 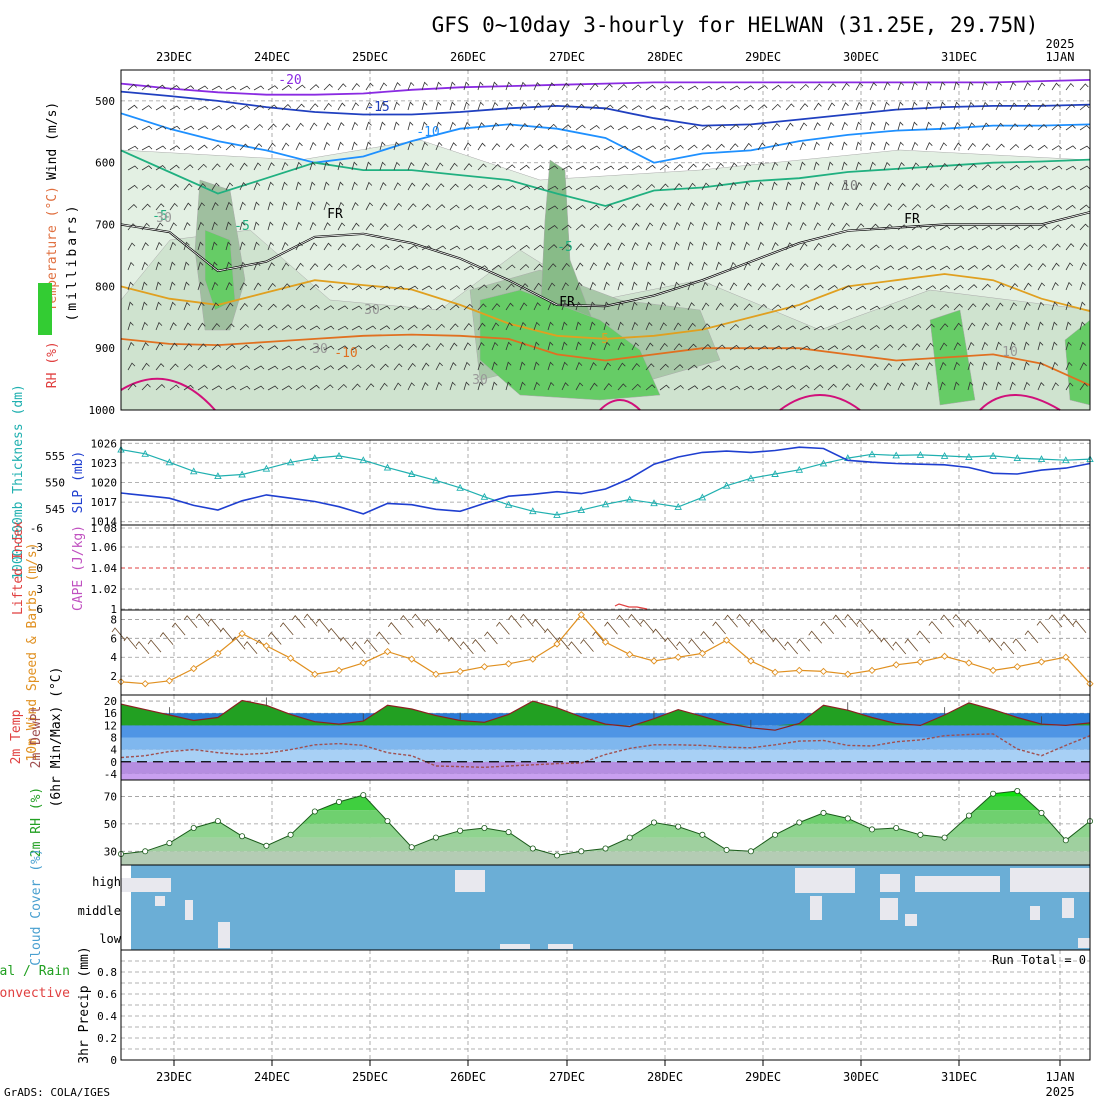 I want to click on temperature-contour-warm, so click(x=620, y=405).